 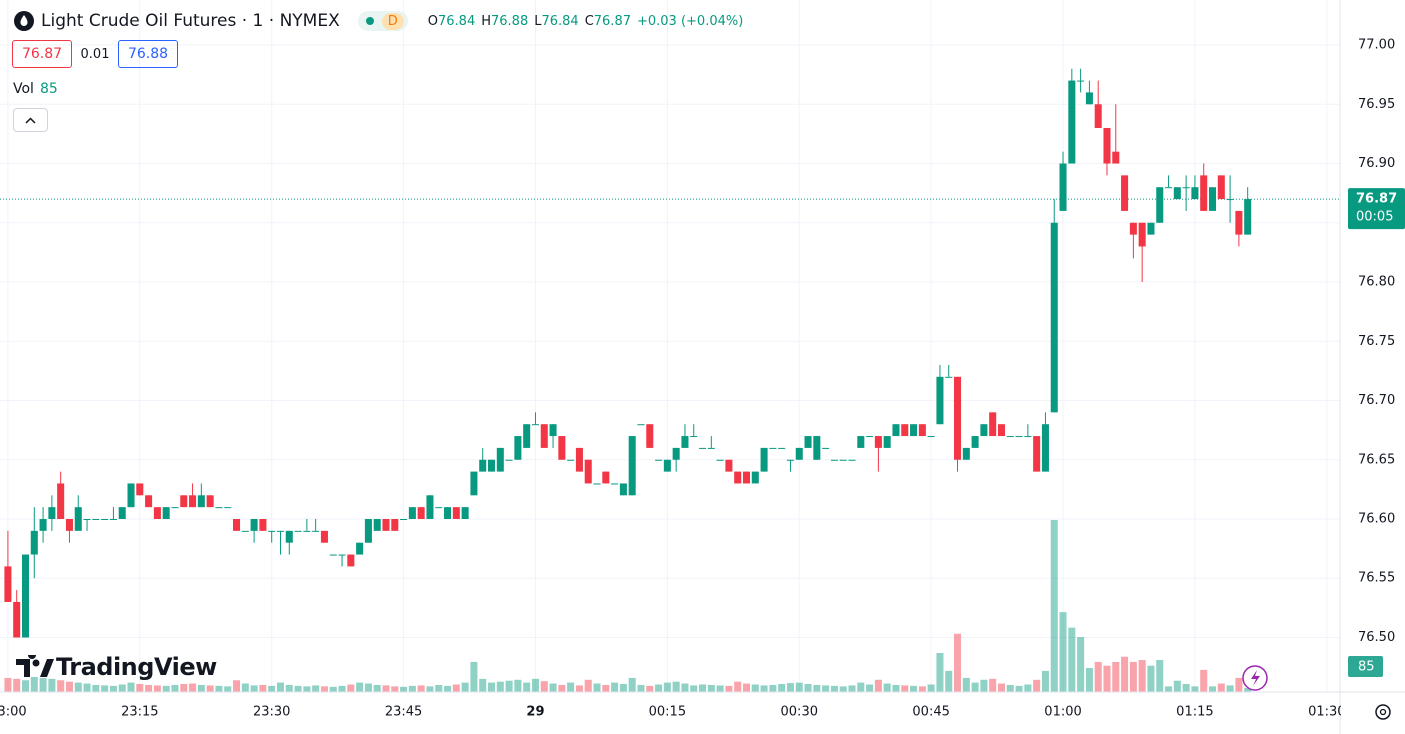 I want to click on ohlc-label: O, so click(x=432, y=21).